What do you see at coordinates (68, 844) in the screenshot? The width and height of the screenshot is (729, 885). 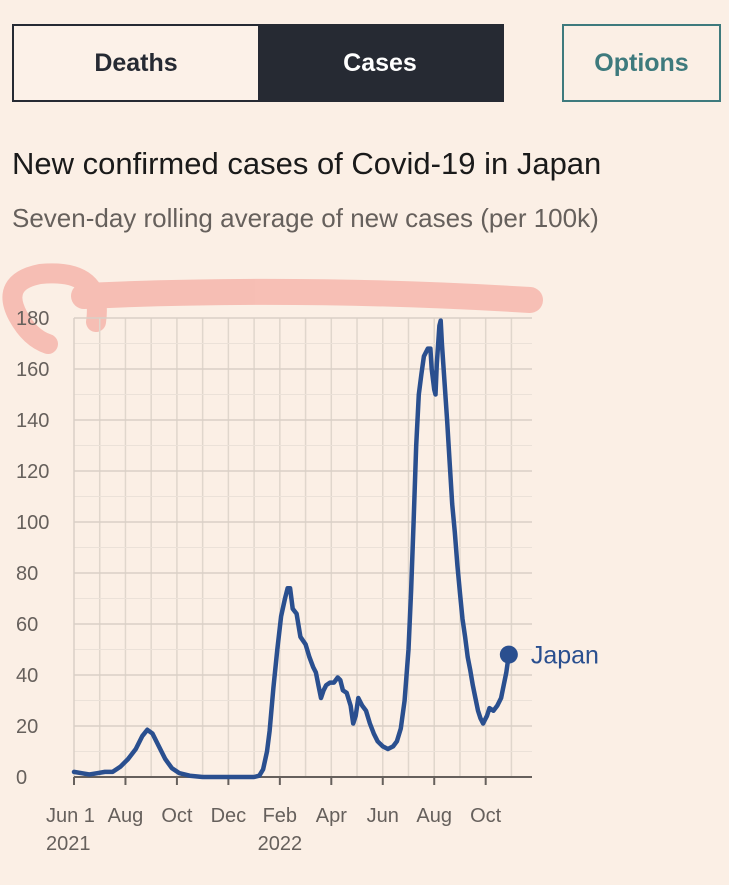 I see `x-tick-year-label: 2021` at bounding box center [68, 844].